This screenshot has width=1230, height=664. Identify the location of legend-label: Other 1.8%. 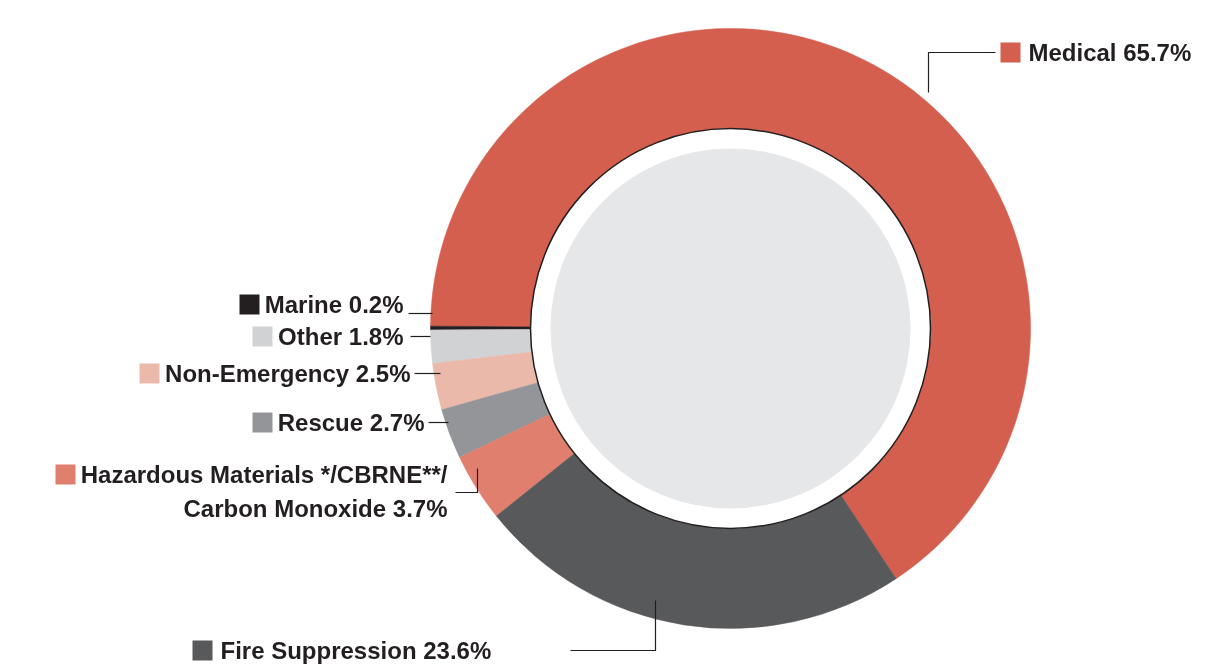
(341, 336).